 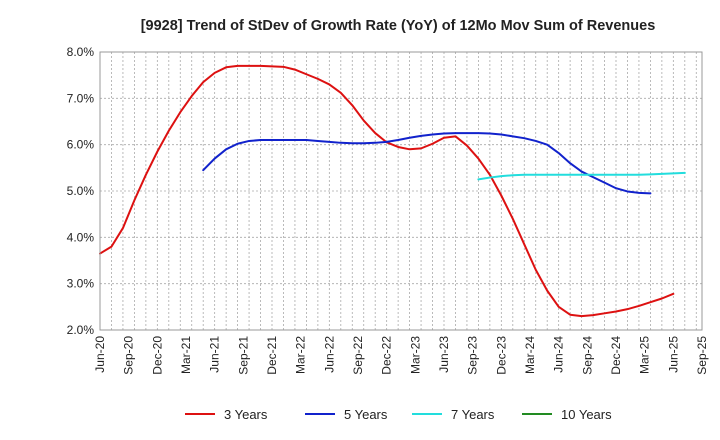 I want to click on y-axis: 2.0% 3.0% 4.0% 5.0% 6.0% 7.0% 8.0%, so click(x=81, y=191).